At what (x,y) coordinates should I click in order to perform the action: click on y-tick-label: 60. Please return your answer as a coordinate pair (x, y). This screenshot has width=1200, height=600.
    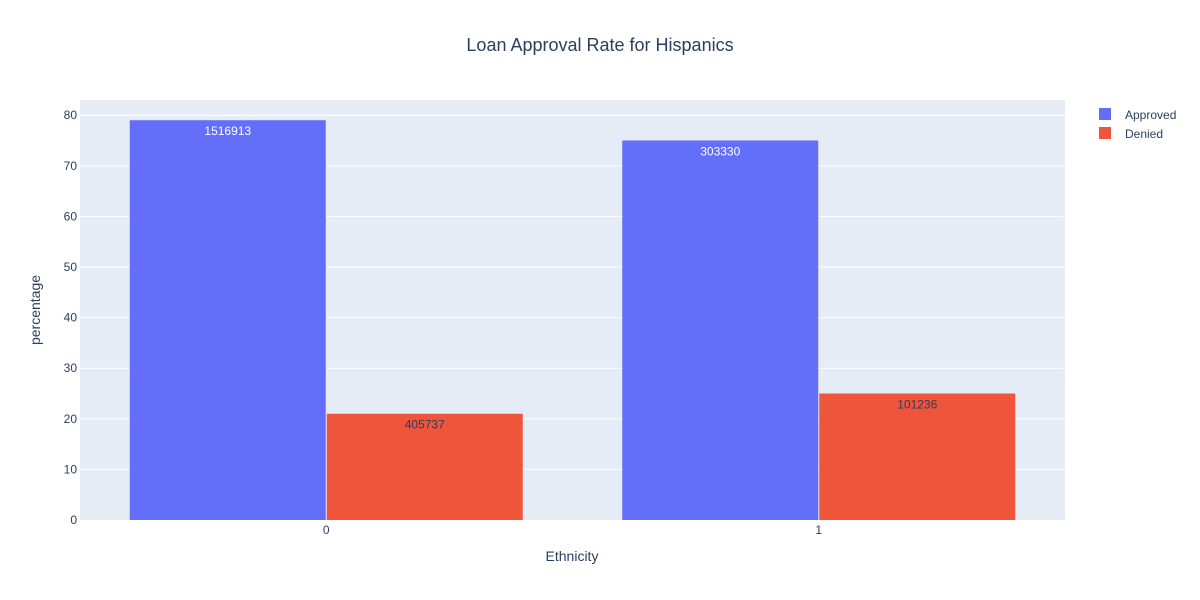
    Looking at the image, I should click on (71, 216).